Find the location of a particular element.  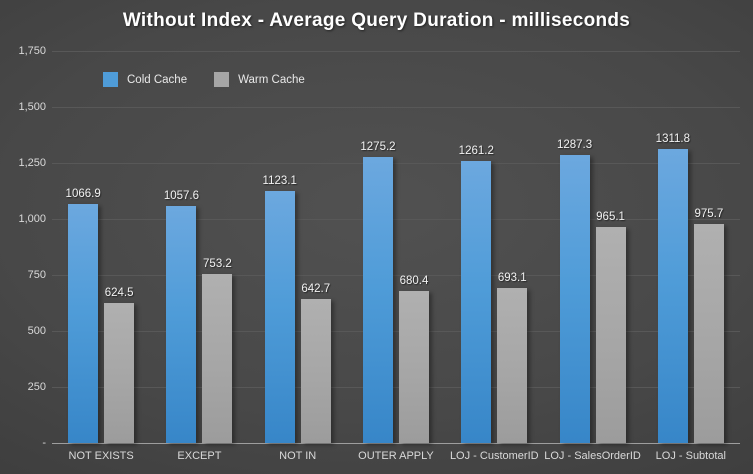

bar-slot-warm-cache: 965.1 is located at coordinates (610, 247).